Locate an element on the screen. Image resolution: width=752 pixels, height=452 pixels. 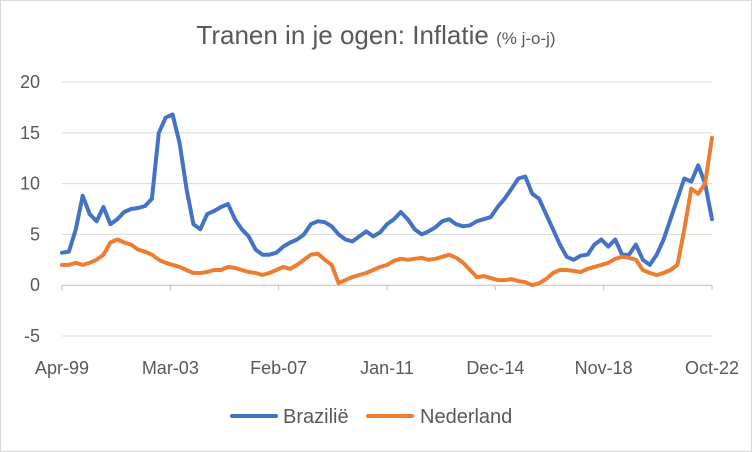
chart-title-main: Tranen in je ogen: Inflatie is located at coordinates (342, 35).